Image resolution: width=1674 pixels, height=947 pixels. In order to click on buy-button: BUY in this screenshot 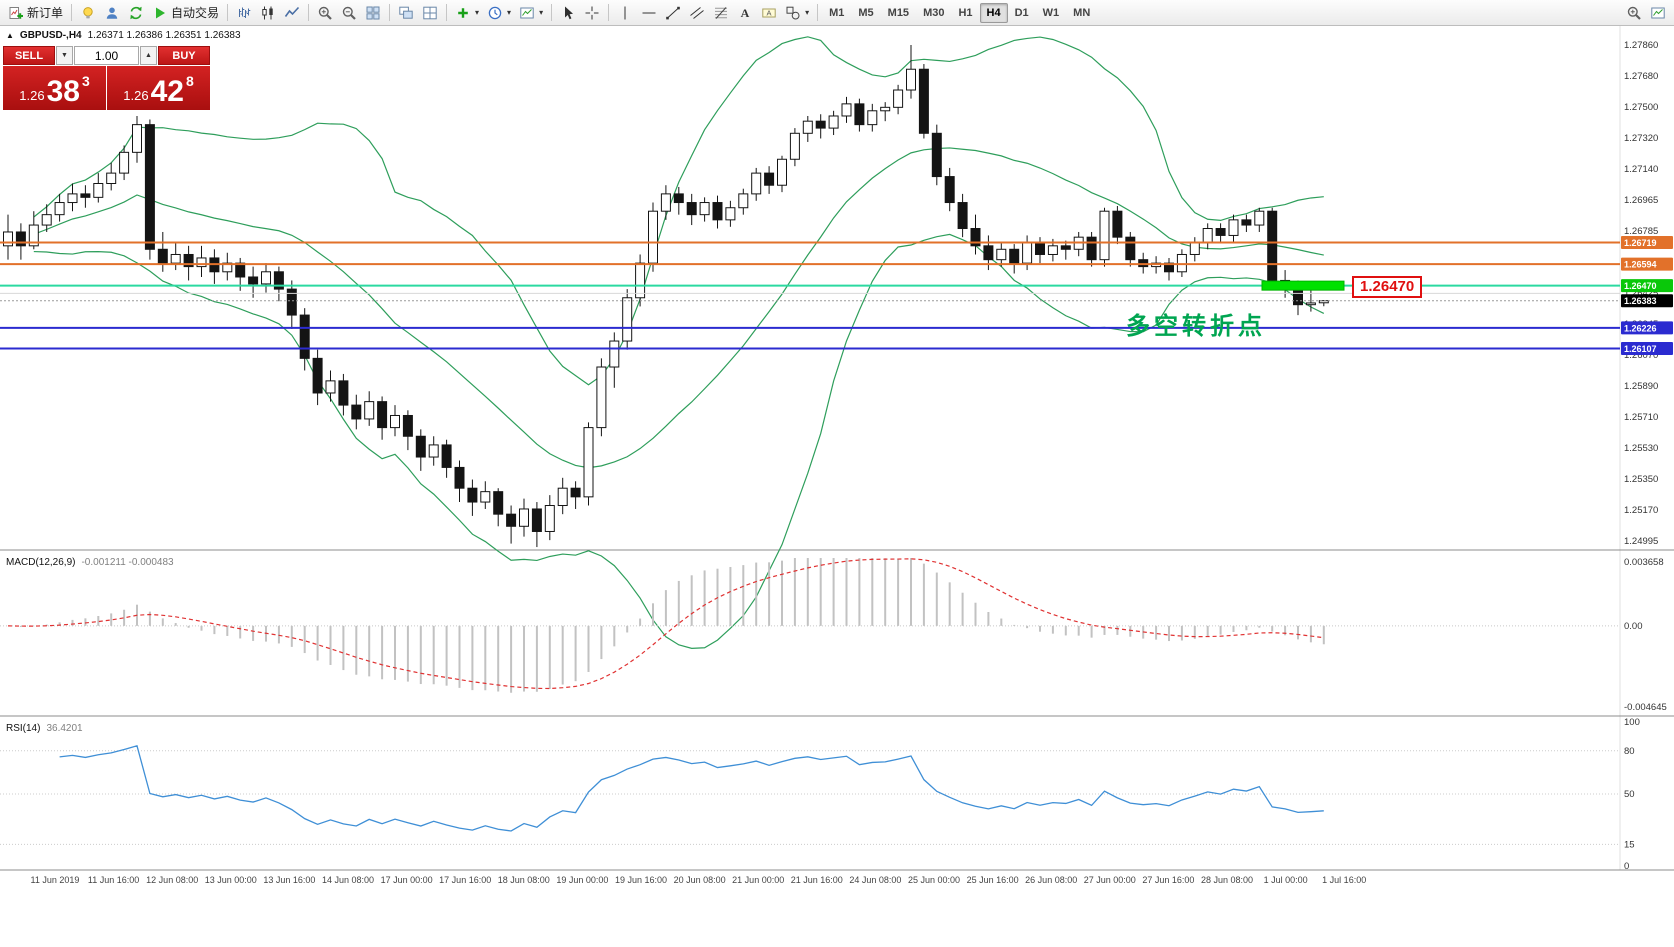, I will do `click(184, 55)`.